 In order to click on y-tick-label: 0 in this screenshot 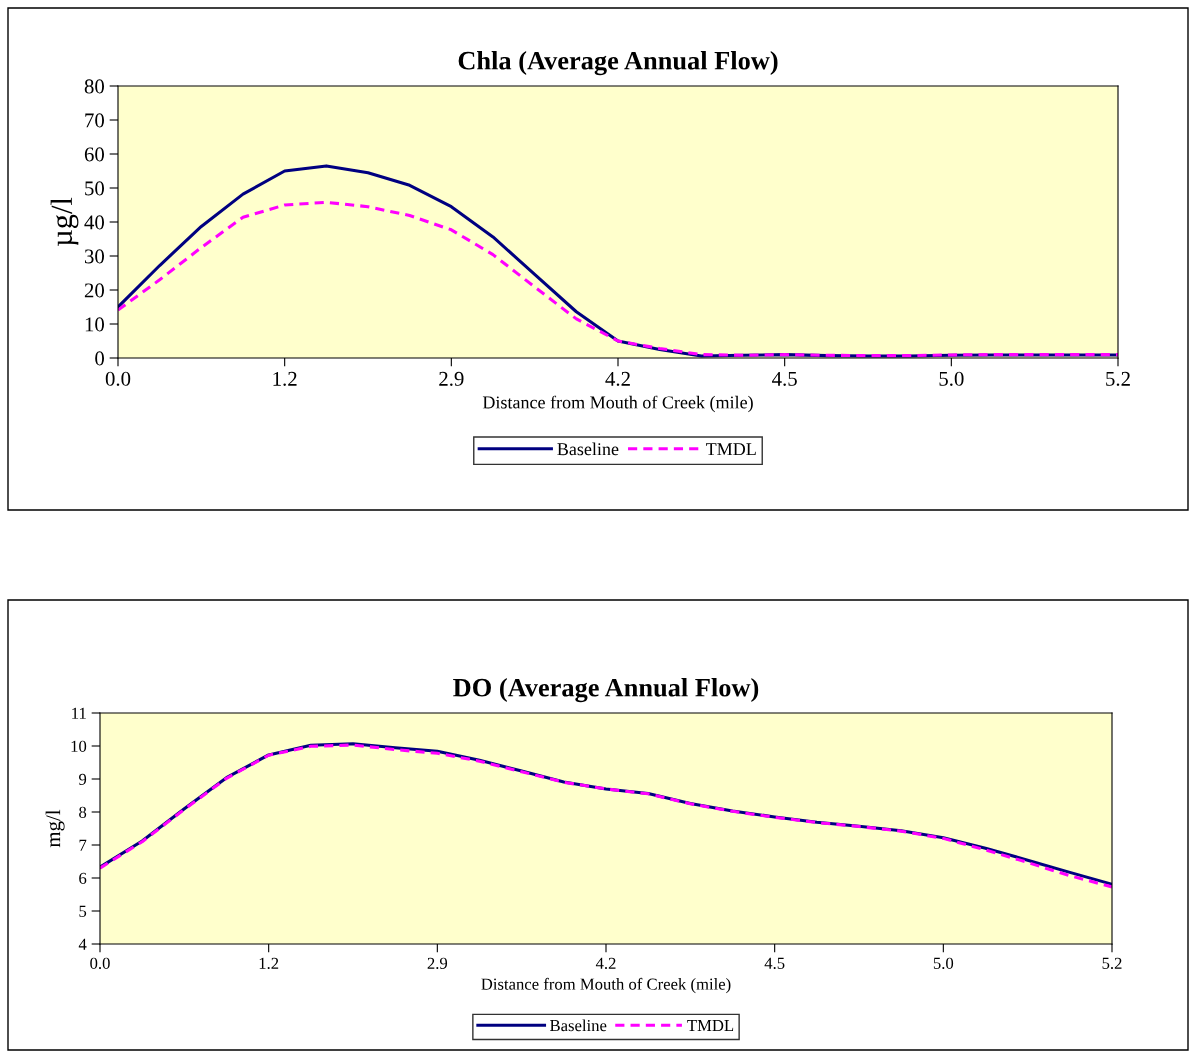, I will do `click(100, 358)`.